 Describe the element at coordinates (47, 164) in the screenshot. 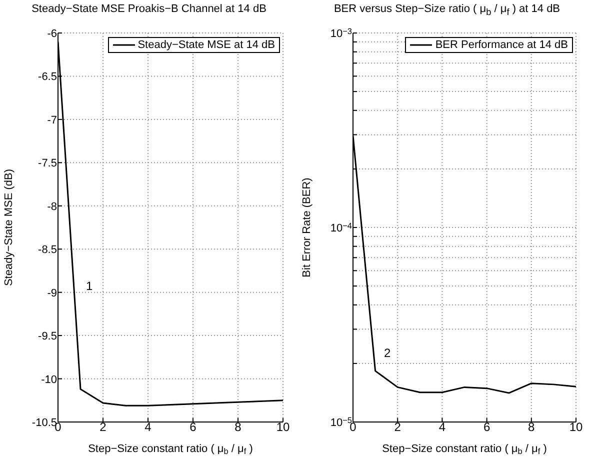

I see `y-tick-label: -7.5` at that location.